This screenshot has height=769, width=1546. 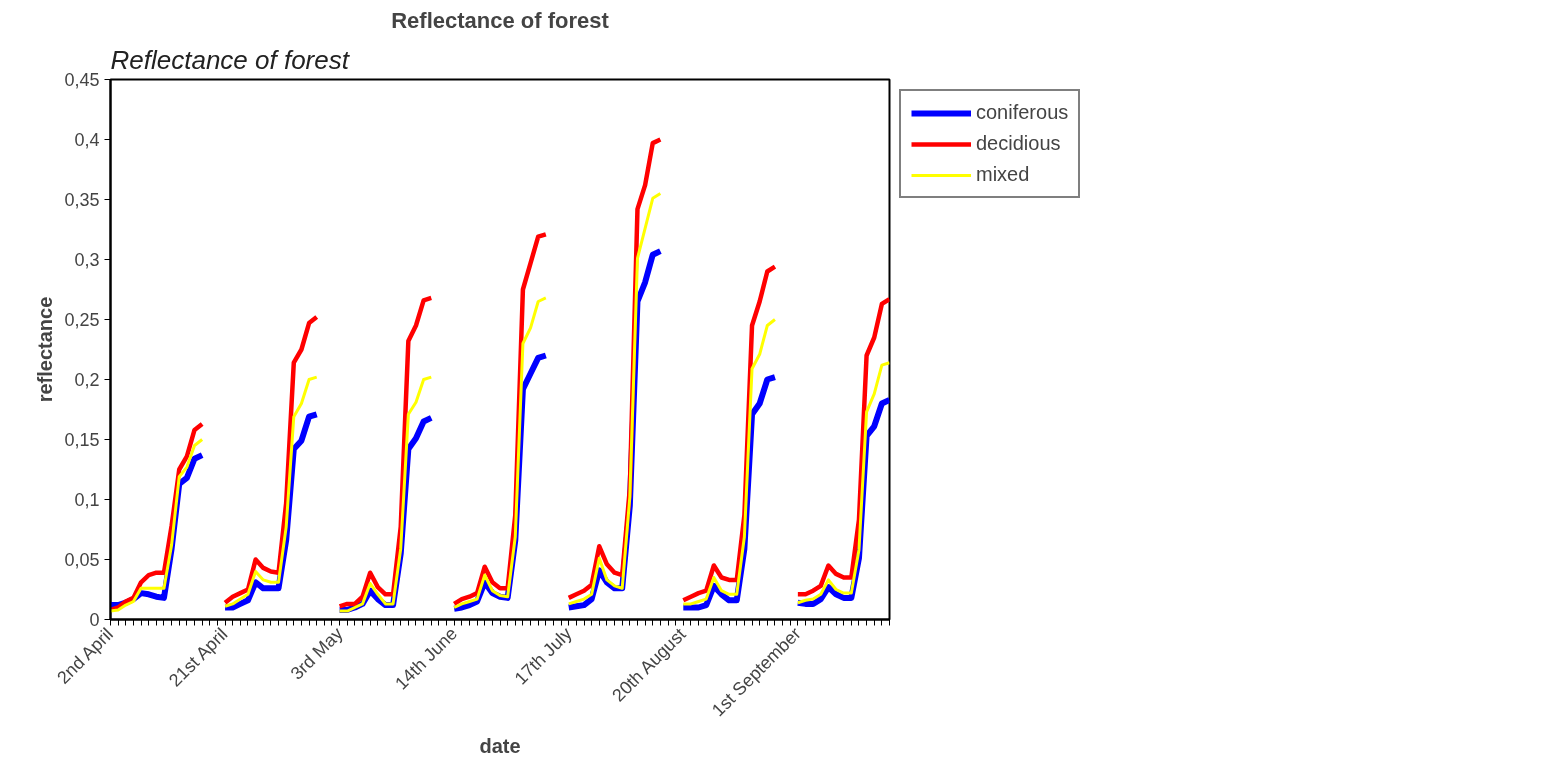 I want to click on y-tick-label: 0, so click(x=94, y=620).